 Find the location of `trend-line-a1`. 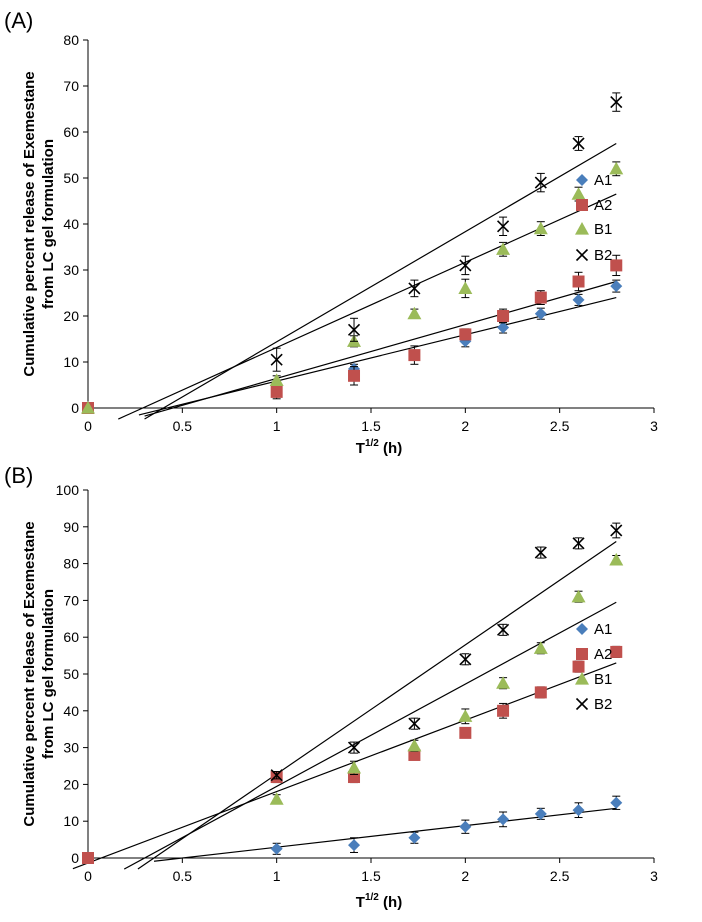

trend-line-a1 is located at coordinates (385, 834).